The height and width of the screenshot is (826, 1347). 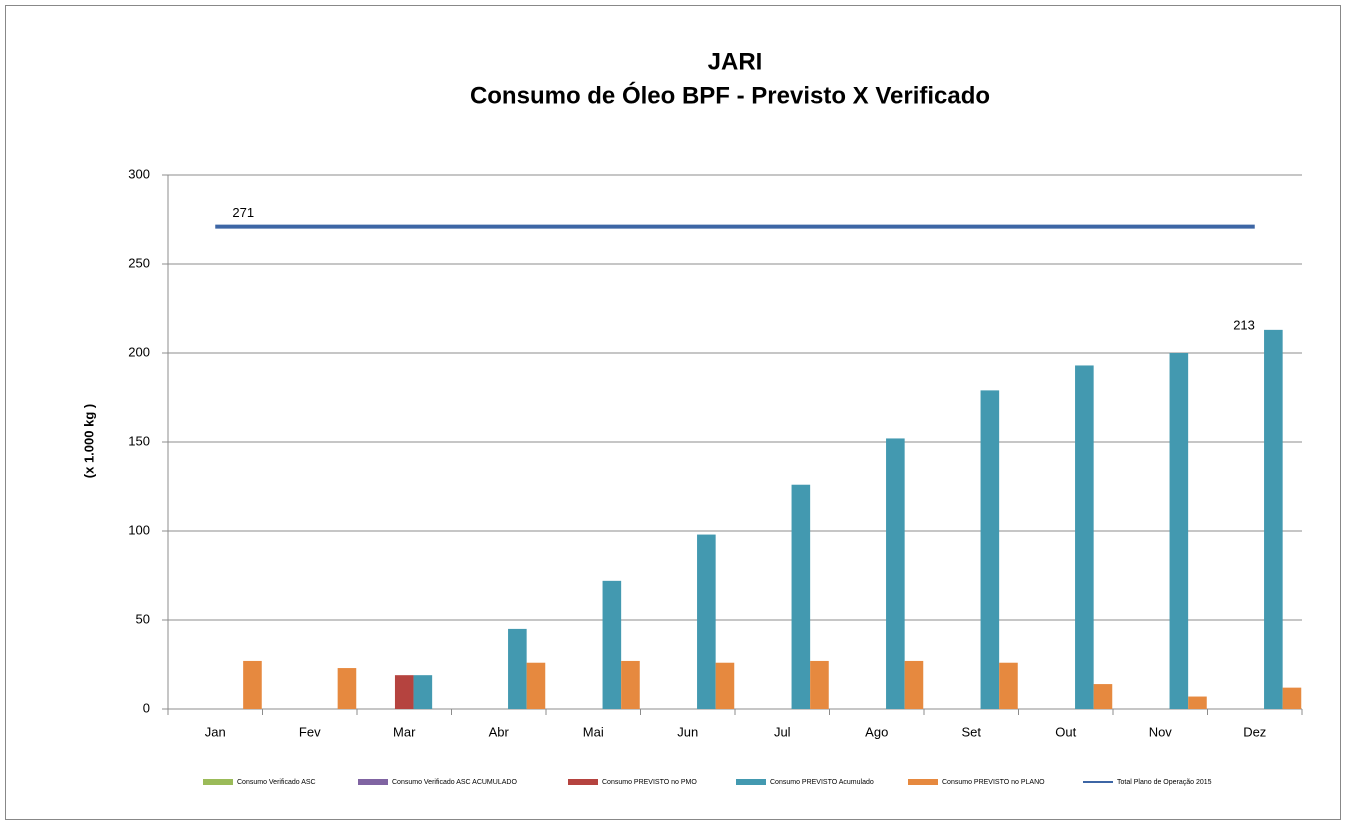 What do you see at coordinates (139, 440) in the screenshot?
I see `y-tick-label: 150` at bounding box center [139, 440].